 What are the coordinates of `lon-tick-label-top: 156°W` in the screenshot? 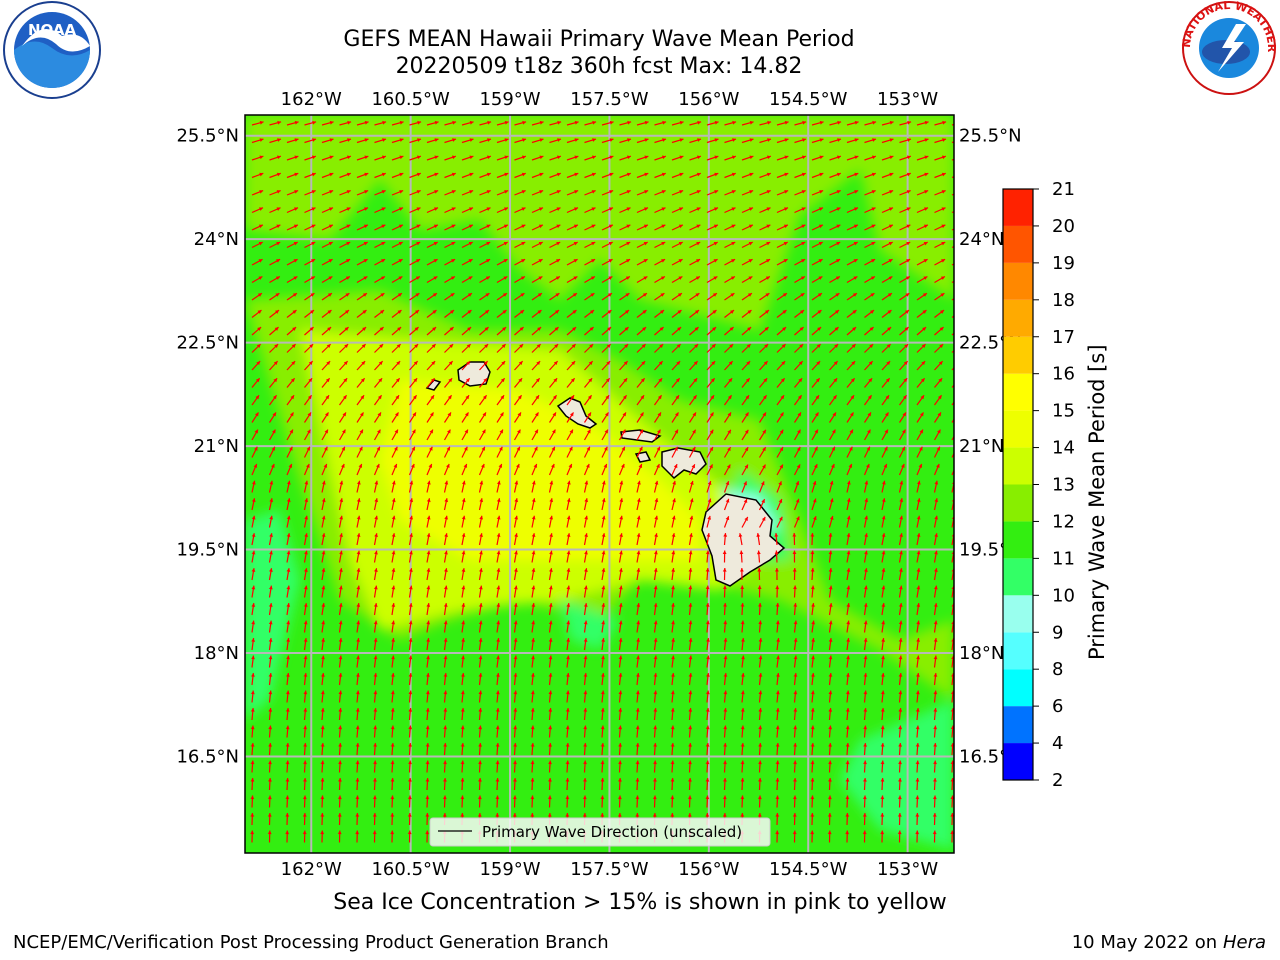 It's located at (708, 99).